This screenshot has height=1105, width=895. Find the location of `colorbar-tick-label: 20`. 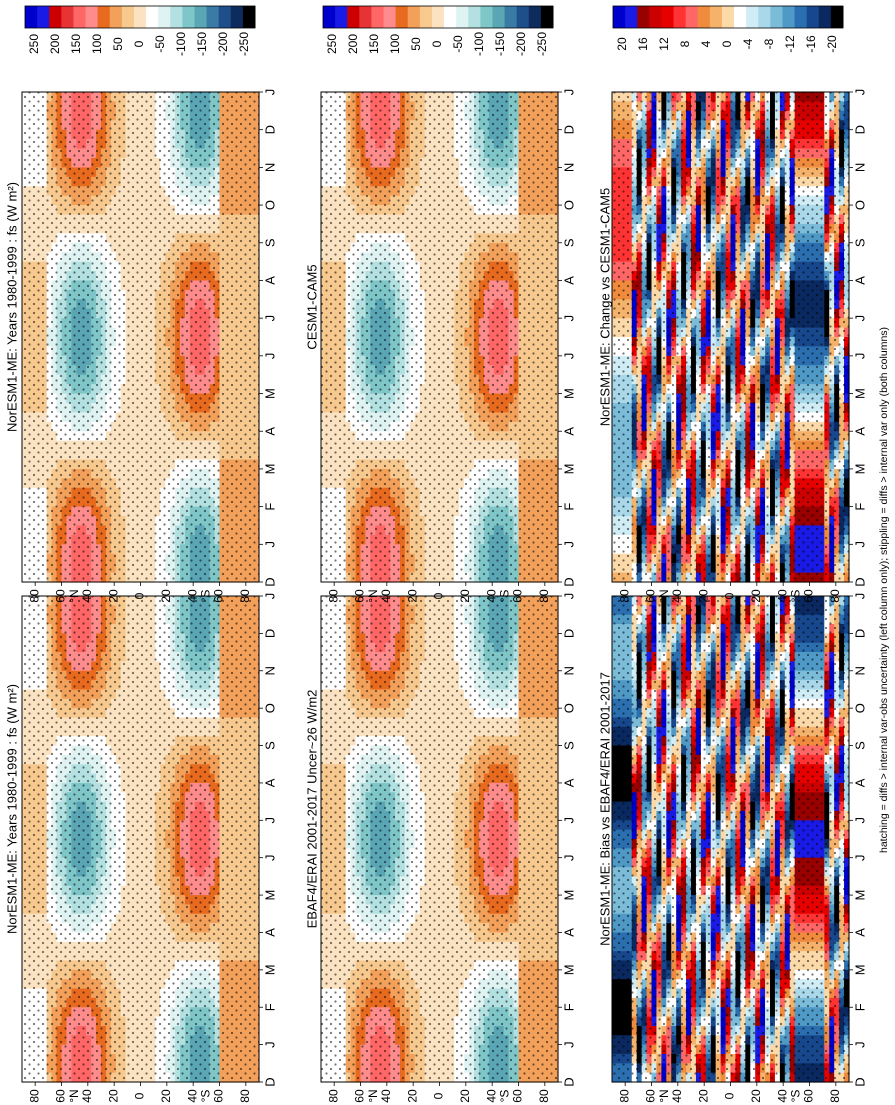

colorbar-tick-label: 20 is located at coordinates (622, 44).